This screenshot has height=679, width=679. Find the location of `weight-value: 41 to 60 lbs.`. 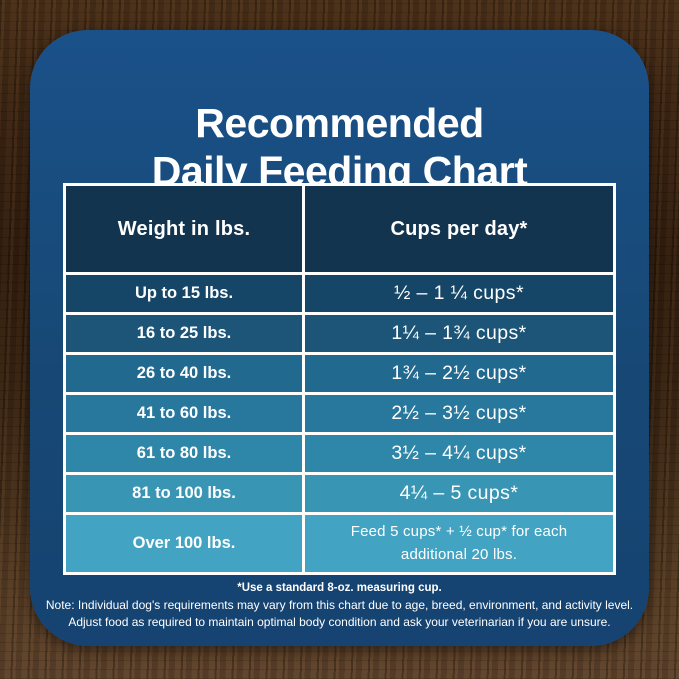

weight-value: 41 to 60 lbs. is located at coordinates (184, 413).